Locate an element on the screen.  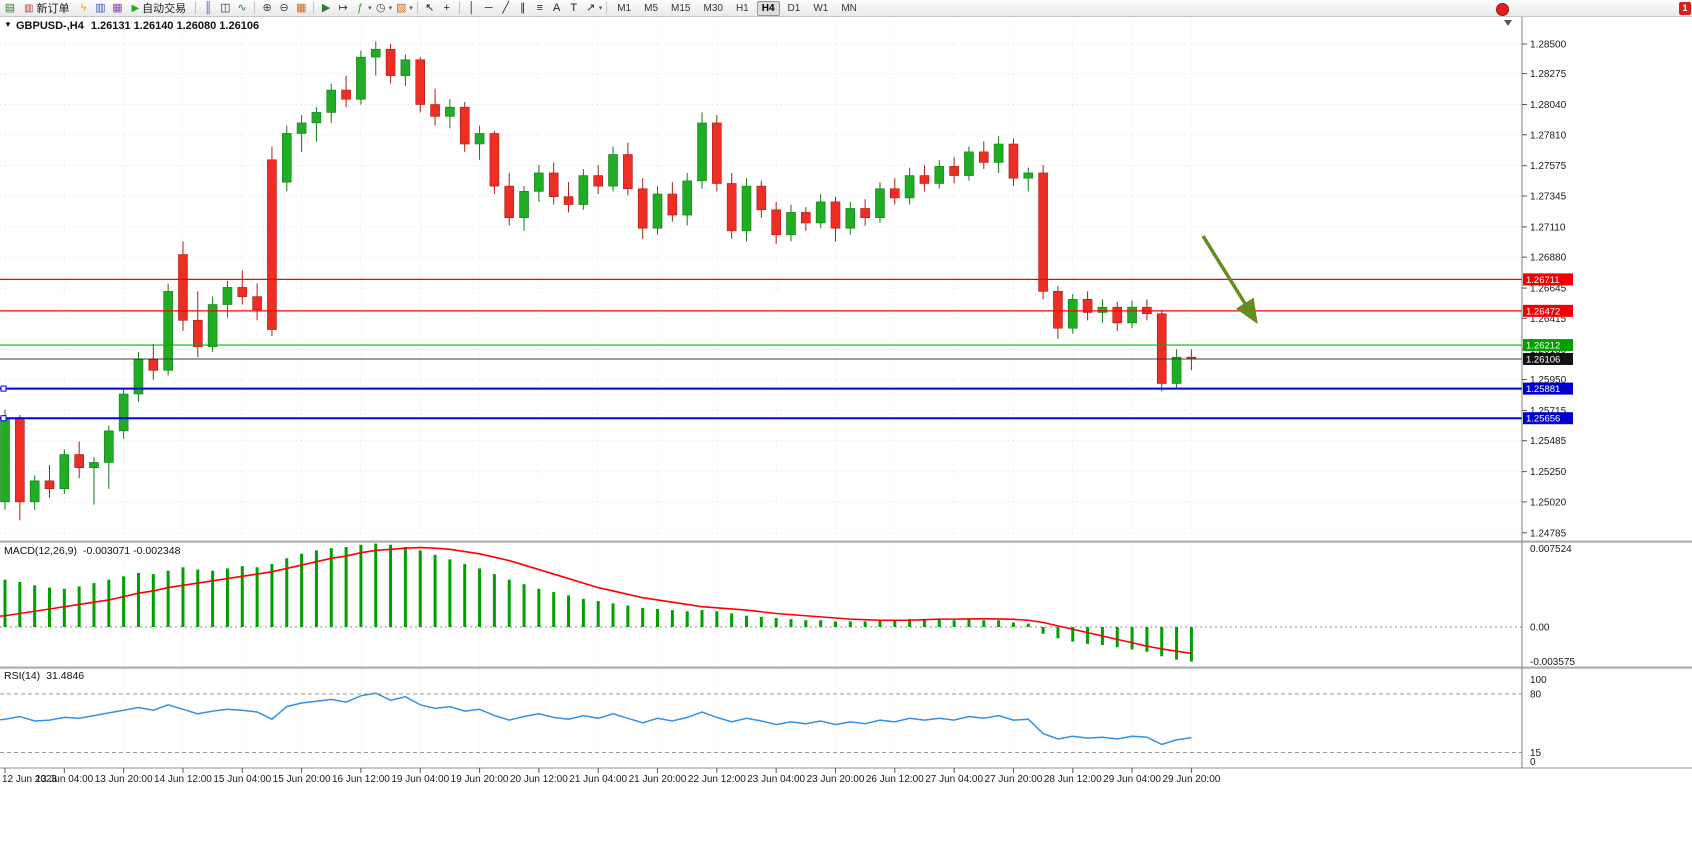
price-badge-1.25881: 1.25881 is located at coordinates (1548, 388).